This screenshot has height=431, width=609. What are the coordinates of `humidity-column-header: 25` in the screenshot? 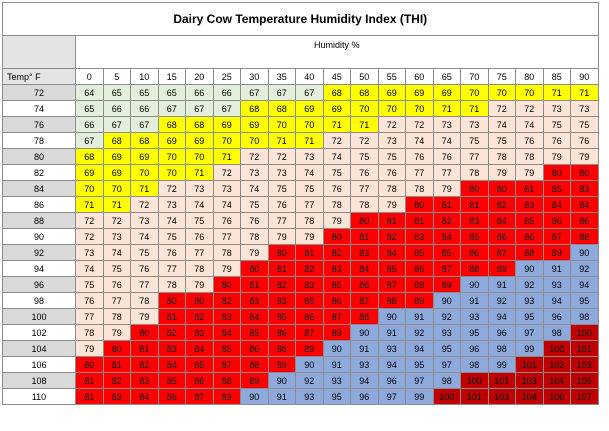 It's located at (226, 76).